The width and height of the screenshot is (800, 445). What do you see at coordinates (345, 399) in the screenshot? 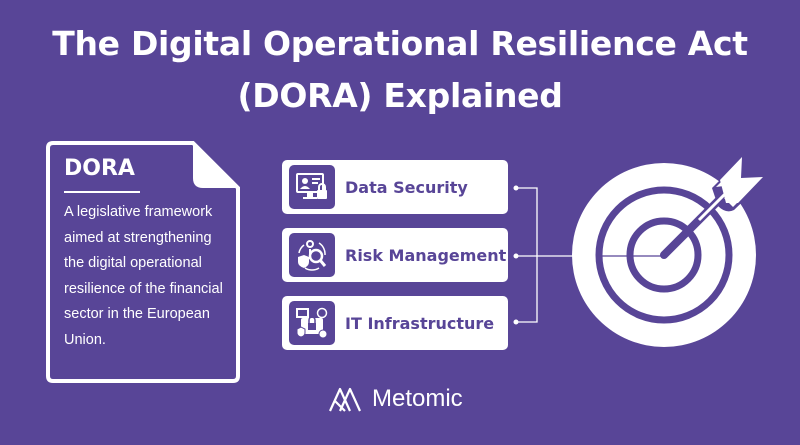
I see `metomic-logo-icon` at bounding box center [345, 399].